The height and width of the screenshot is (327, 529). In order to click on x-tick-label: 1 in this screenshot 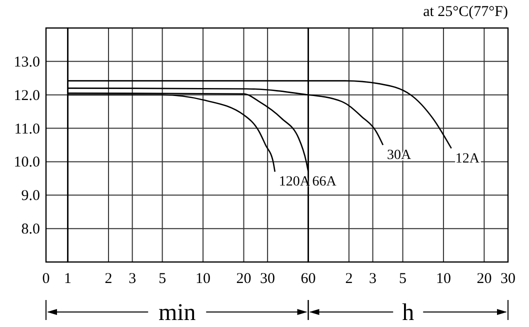, I will do `click(68, 279)`.